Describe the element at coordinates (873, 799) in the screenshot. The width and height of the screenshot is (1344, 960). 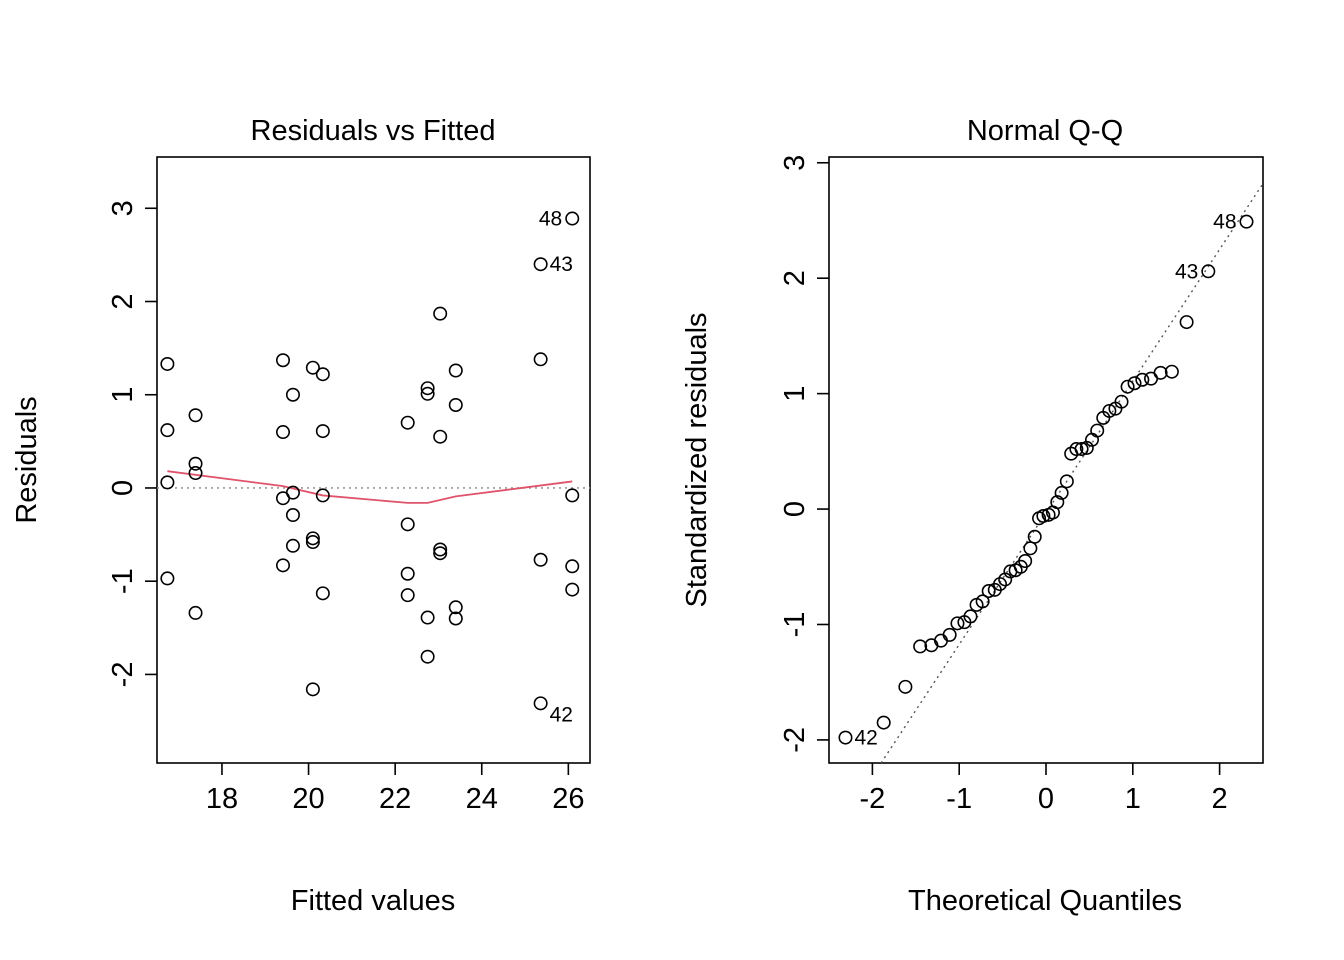
I see `x-tick-label: -2` at that location.